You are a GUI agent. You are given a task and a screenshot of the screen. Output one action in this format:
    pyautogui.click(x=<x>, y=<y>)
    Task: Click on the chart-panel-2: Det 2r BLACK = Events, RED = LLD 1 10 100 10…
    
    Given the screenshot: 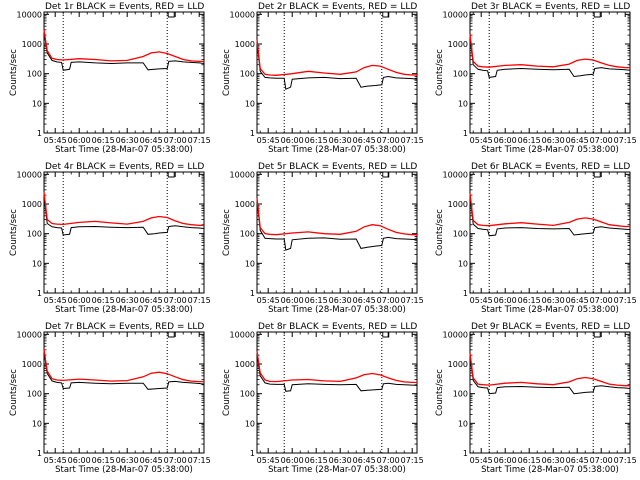 What is the action you would take?
    pyautogui.click(x=323, y=78)
    